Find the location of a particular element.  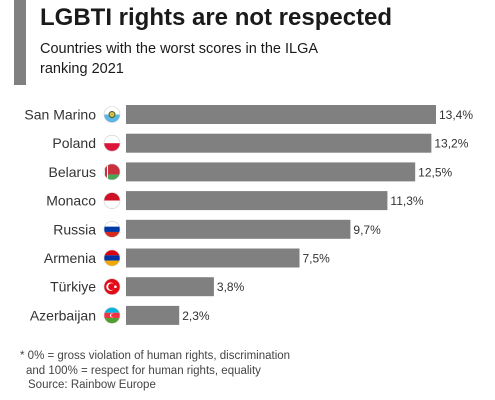

category-label: Türkiye is located at coordinates (73, 287).